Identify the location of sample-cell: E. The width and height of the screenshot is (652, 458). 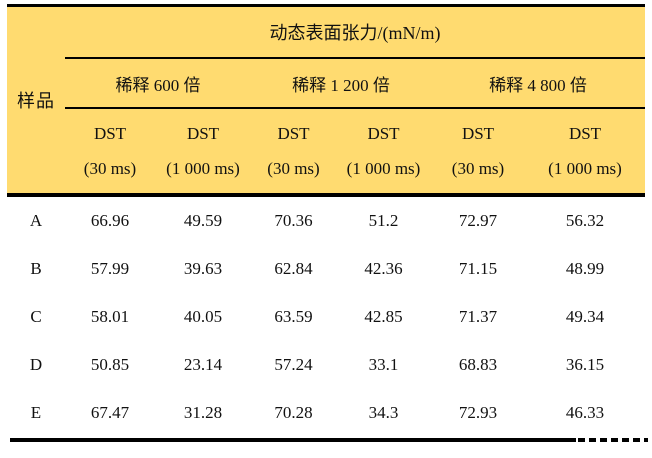
(36, 413).